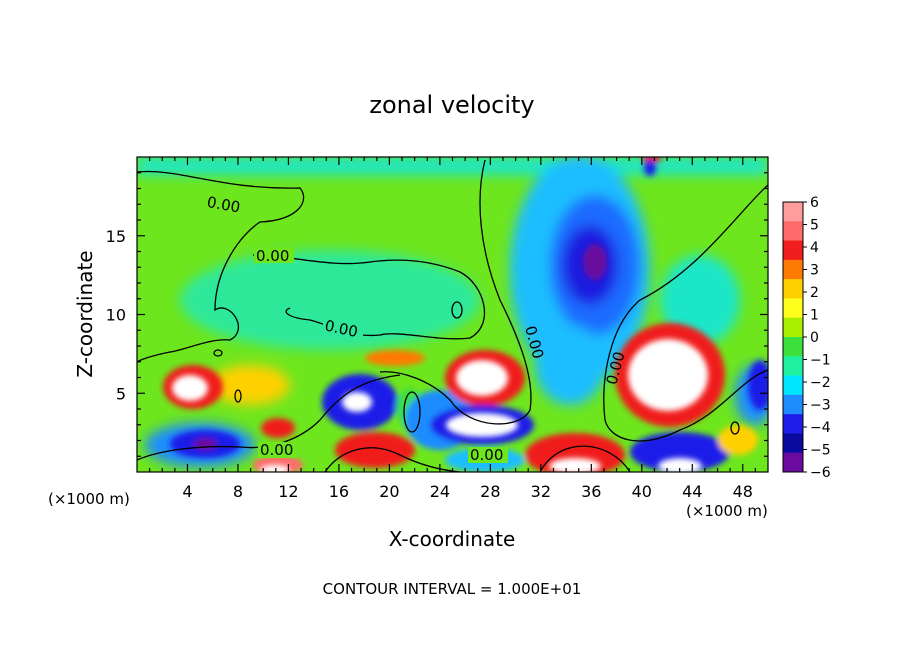 This screenshot has width=904, height=654. I want to click on y-tick-label: 15, so click(116, 236).